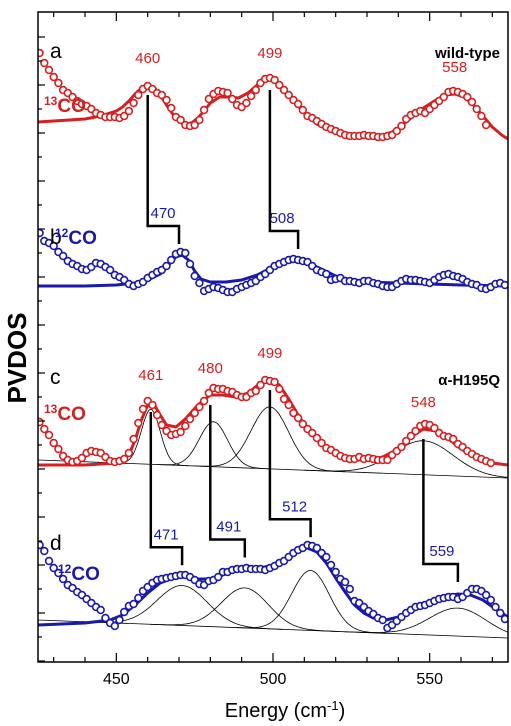  Describe the element at coordinates (166, 534) in the screenshot. I see `peak-label-d-1: 471` at that location.